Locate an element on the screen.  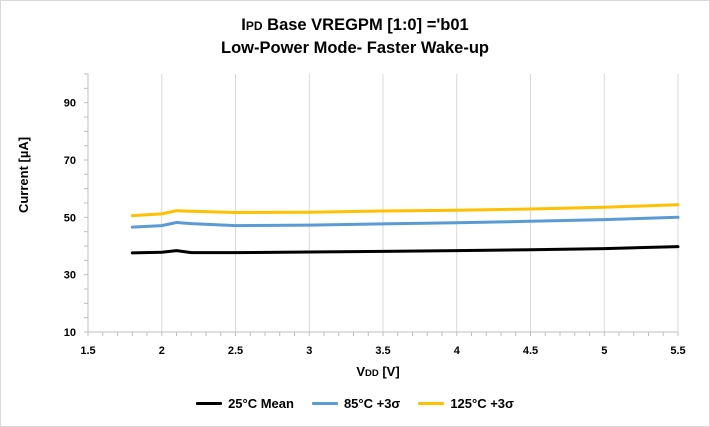
x-tick-label: 2.5 is located at coordinates (235, 351).